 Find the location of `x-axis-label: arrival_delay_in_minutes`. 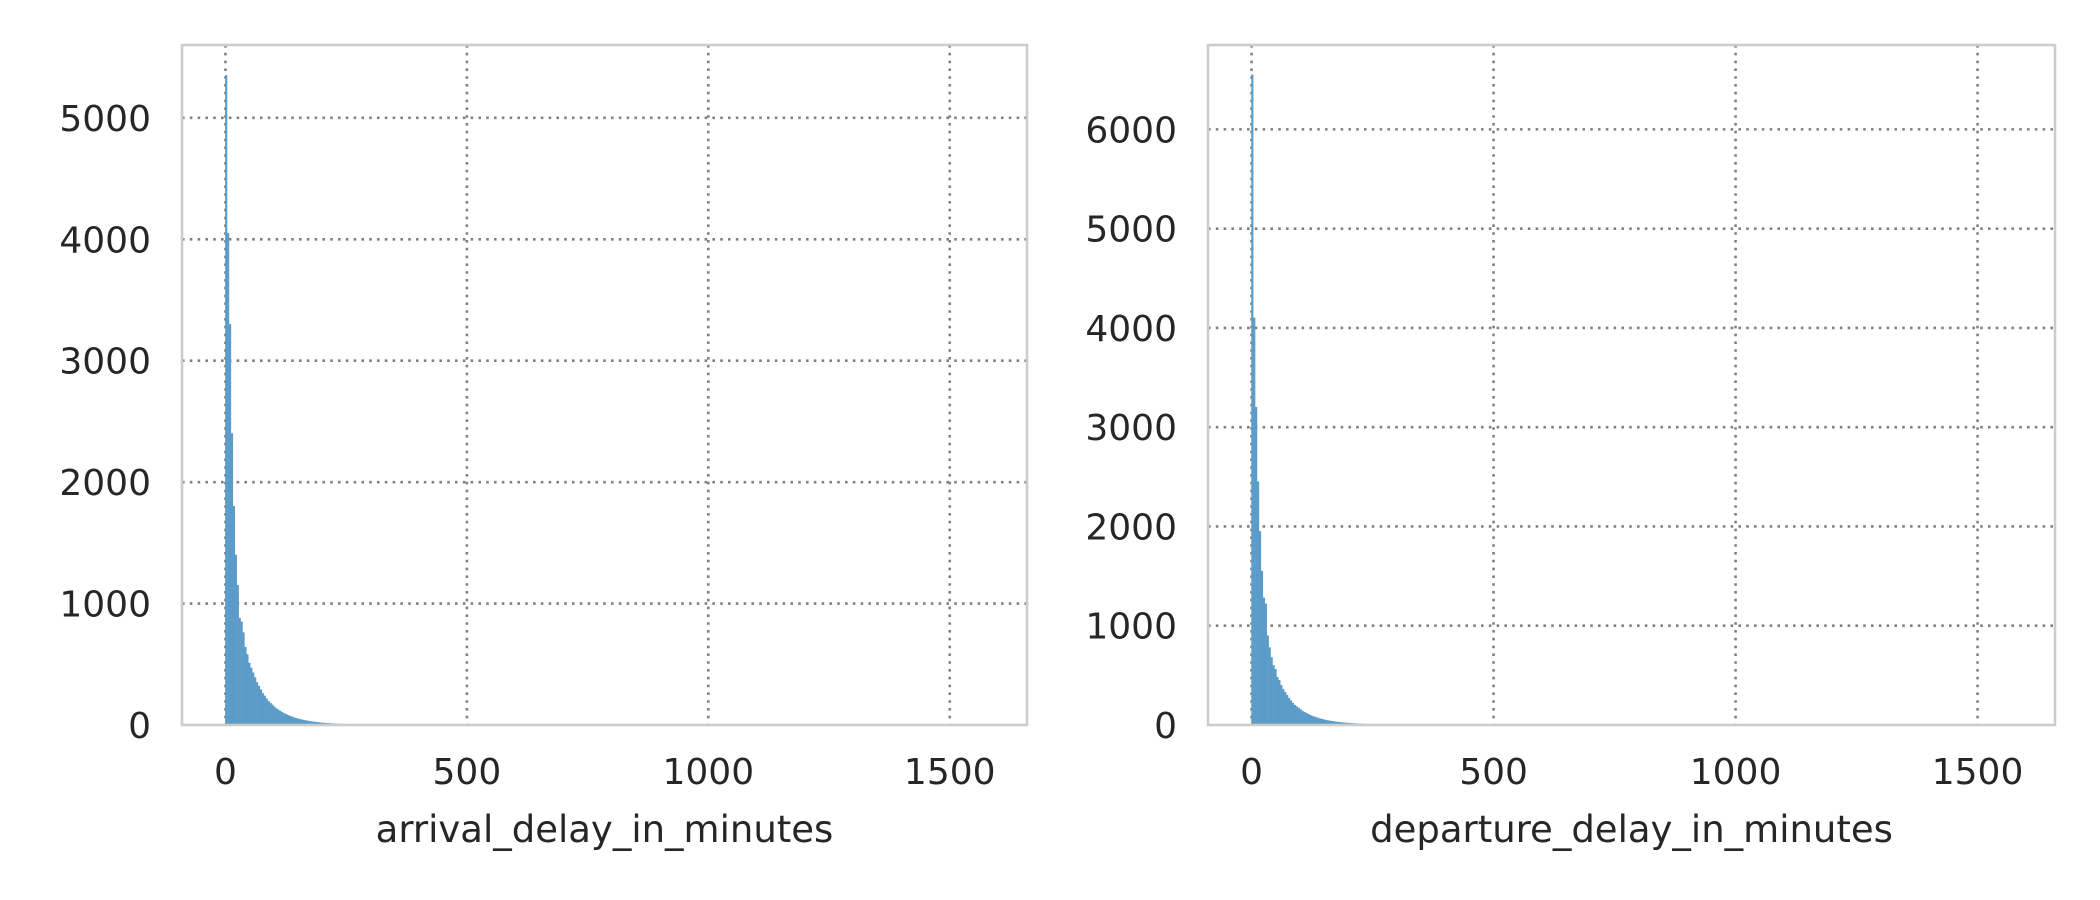

x-axis-label: arrival_delay_in_minutes is located at coordinates (605, 829).